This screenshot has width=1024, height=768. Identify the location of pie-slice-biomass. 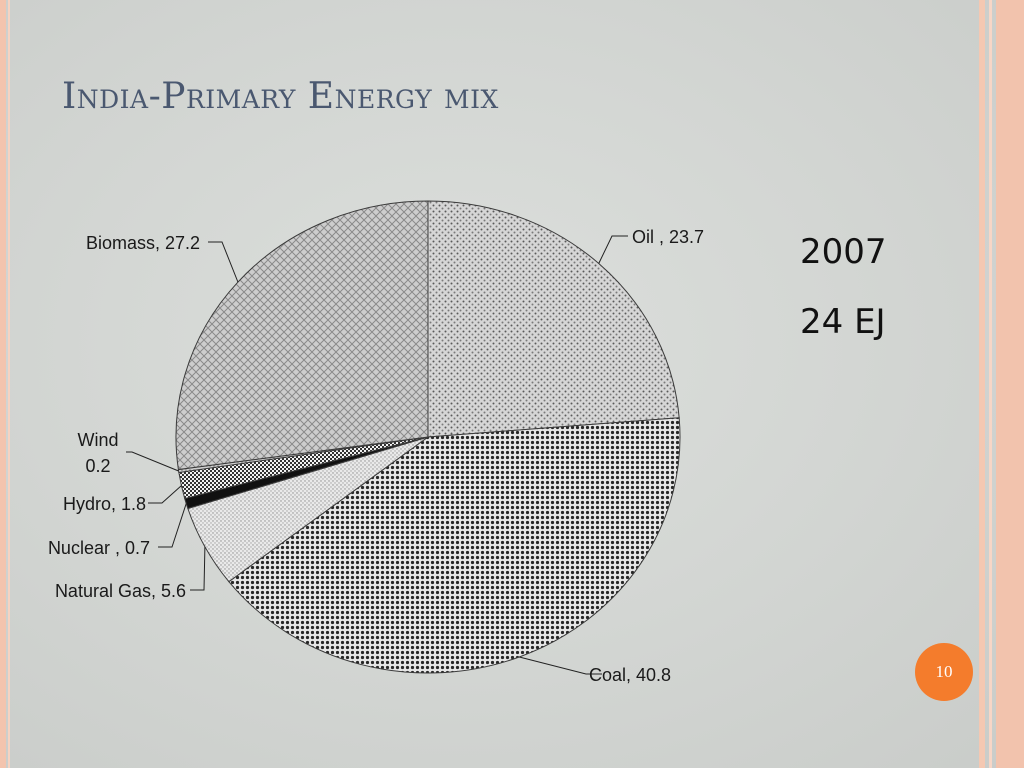
(302, 335).